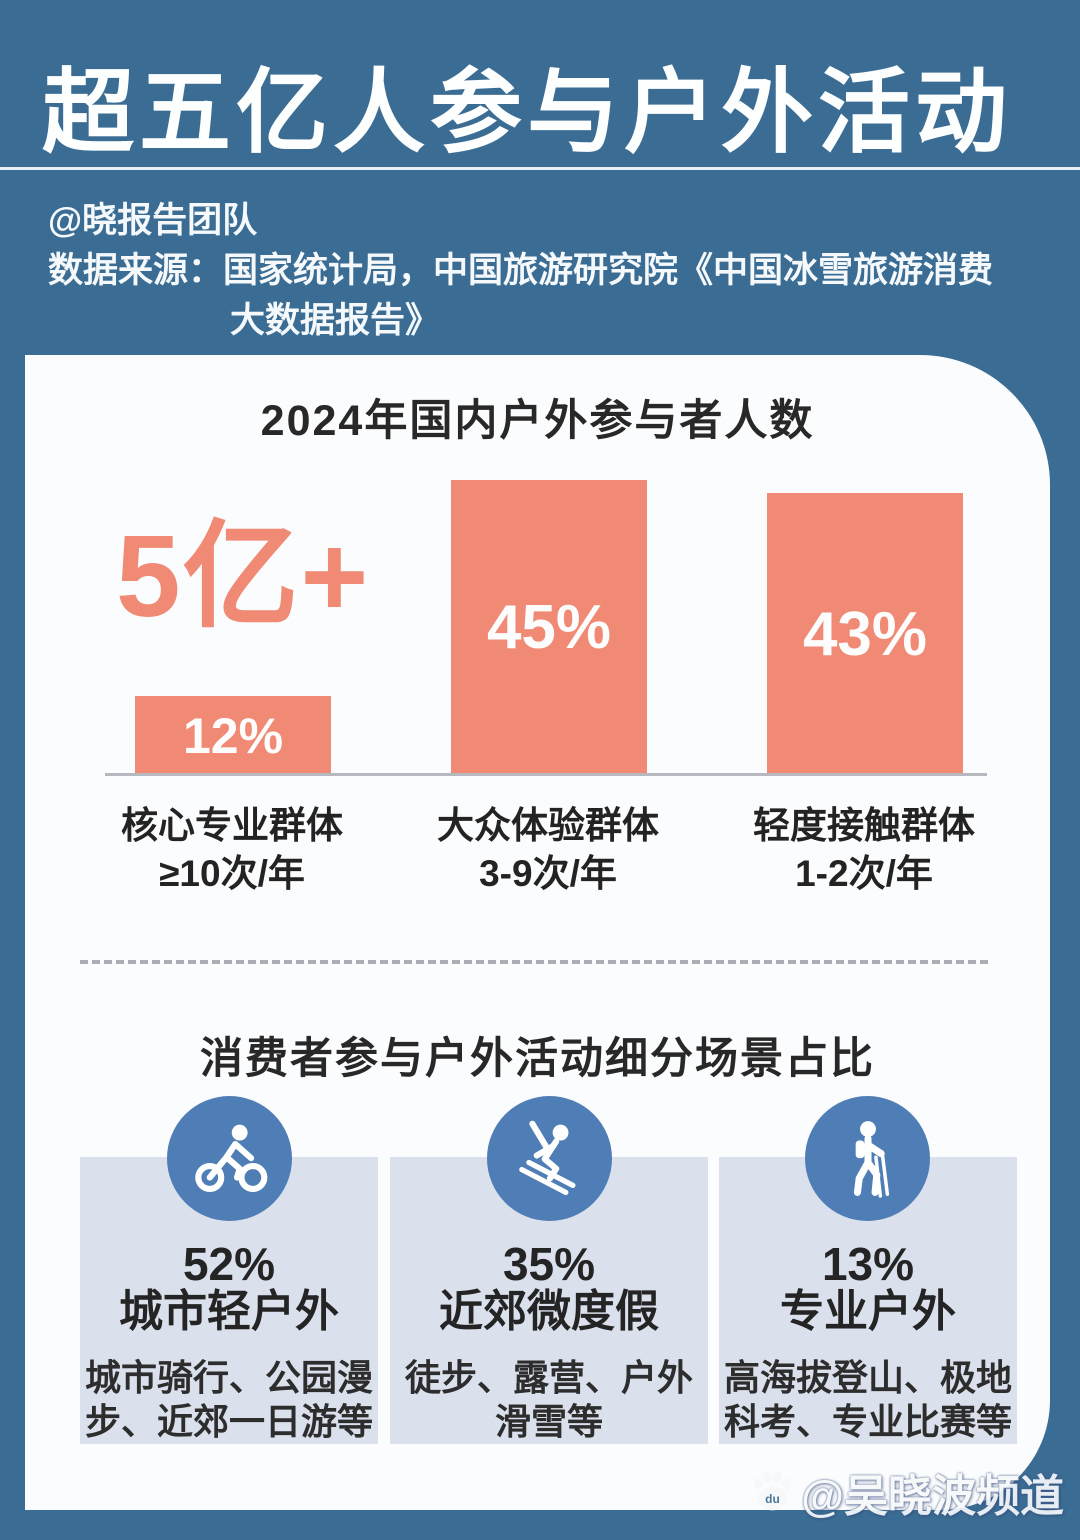 The image size is (1080, 1540). What do you see at coordinates (540, 168) in the screenshot?
I see `title-divider` at bounding box center [540, 168].